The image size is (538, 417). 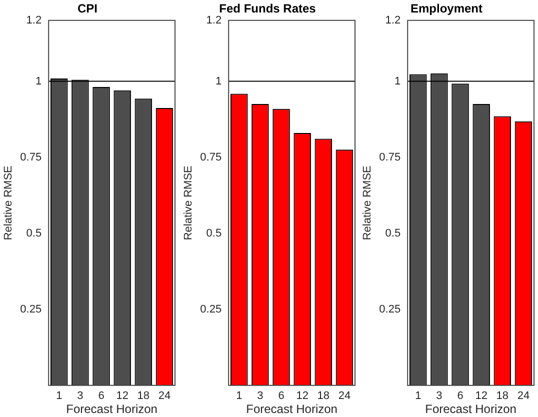 I want to click on chart-title: Fed Funds Rates, so click(x=267, y=9).